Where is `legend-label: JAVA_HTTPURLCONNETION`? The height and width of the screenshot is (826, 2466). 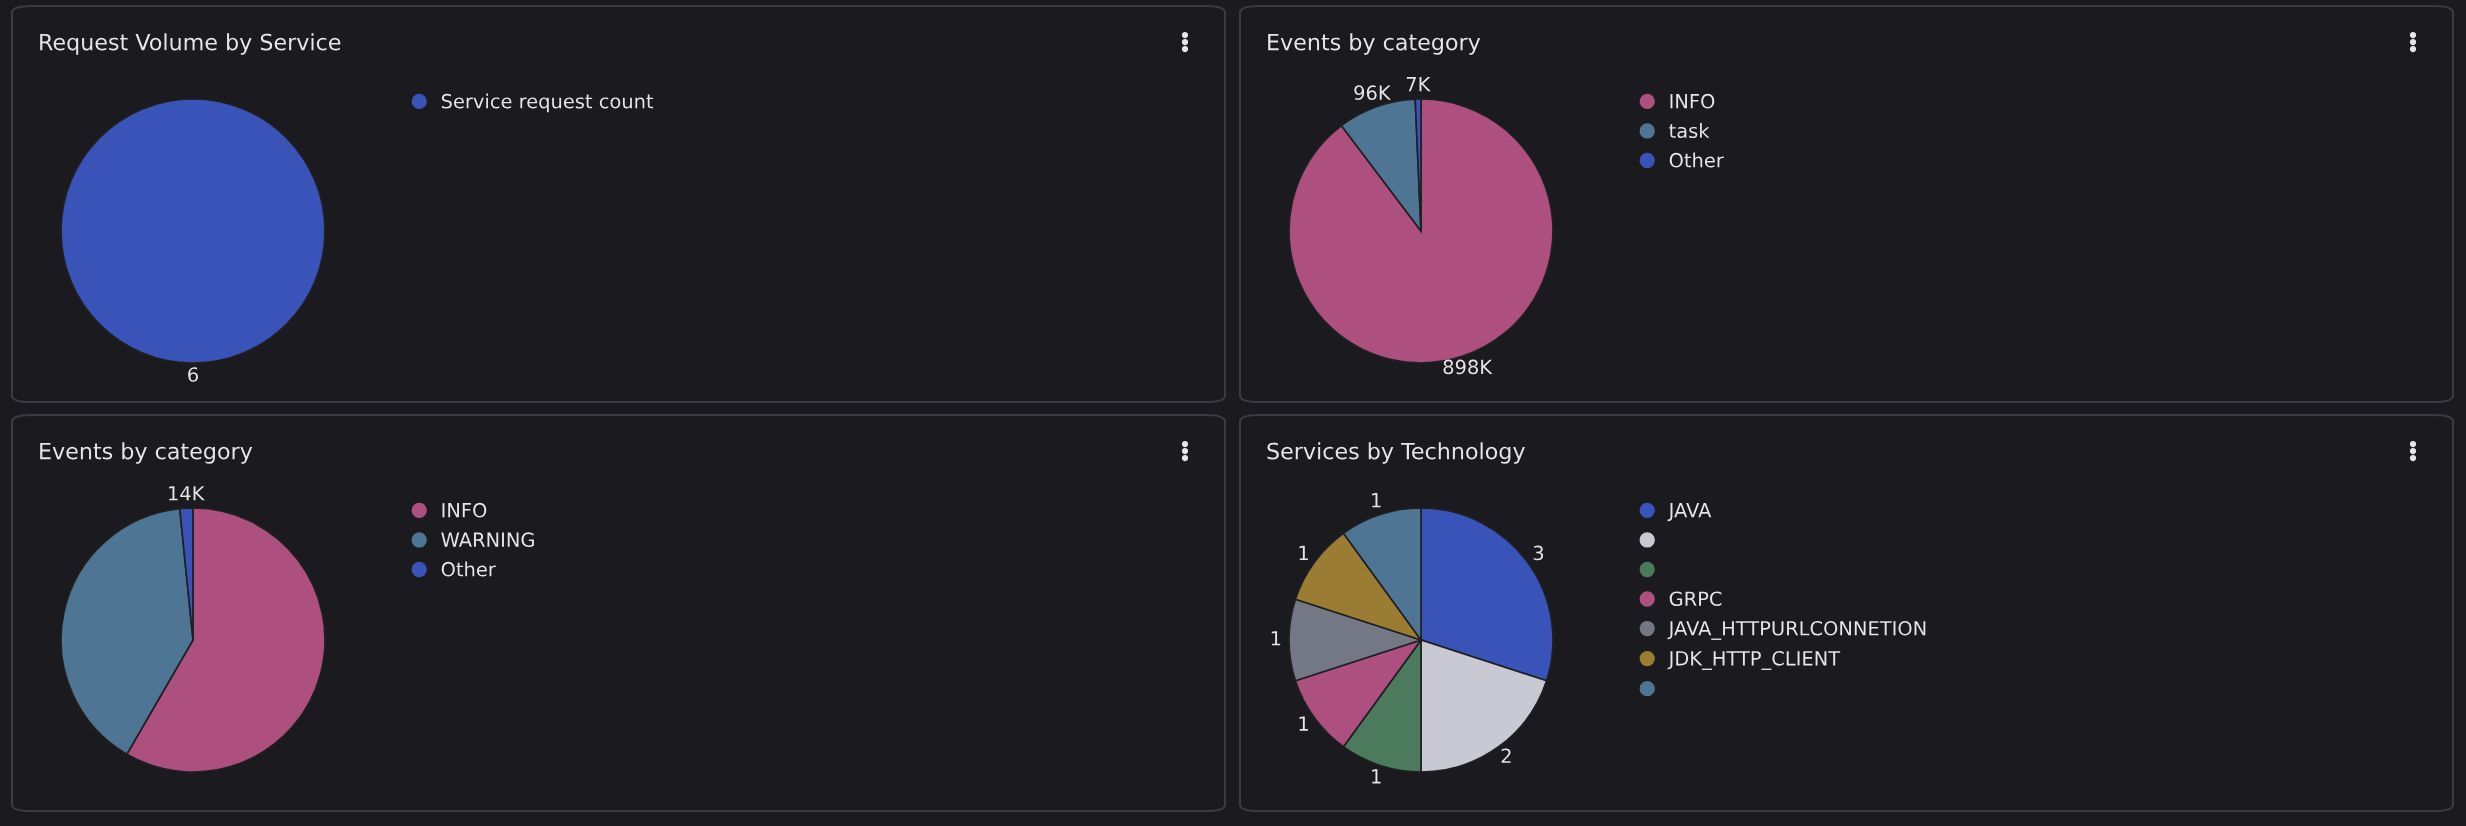
legend-label: JAVA_HTTPURLCONNETION is located at coordinates (1796, 630).